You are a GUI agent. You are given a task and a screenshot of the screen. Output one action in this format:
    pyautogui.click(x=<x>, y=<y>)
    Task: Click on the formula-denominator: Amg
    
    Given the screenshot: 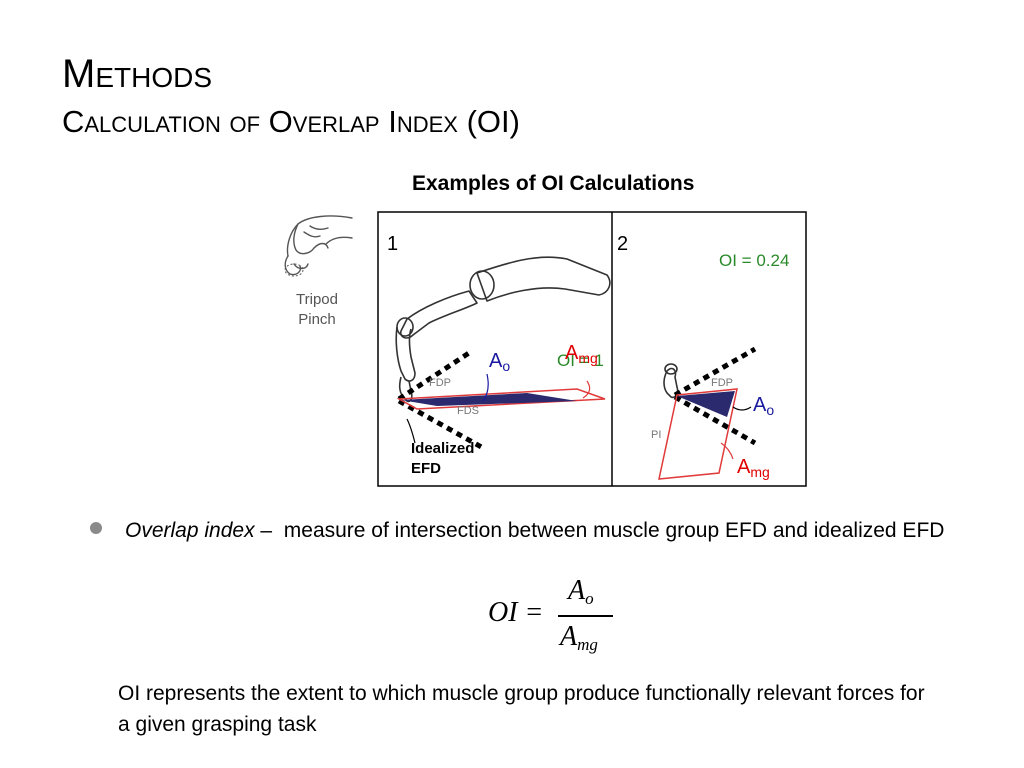 What is the action you would take?
    pyautogui.click(x=579, y=638)
    